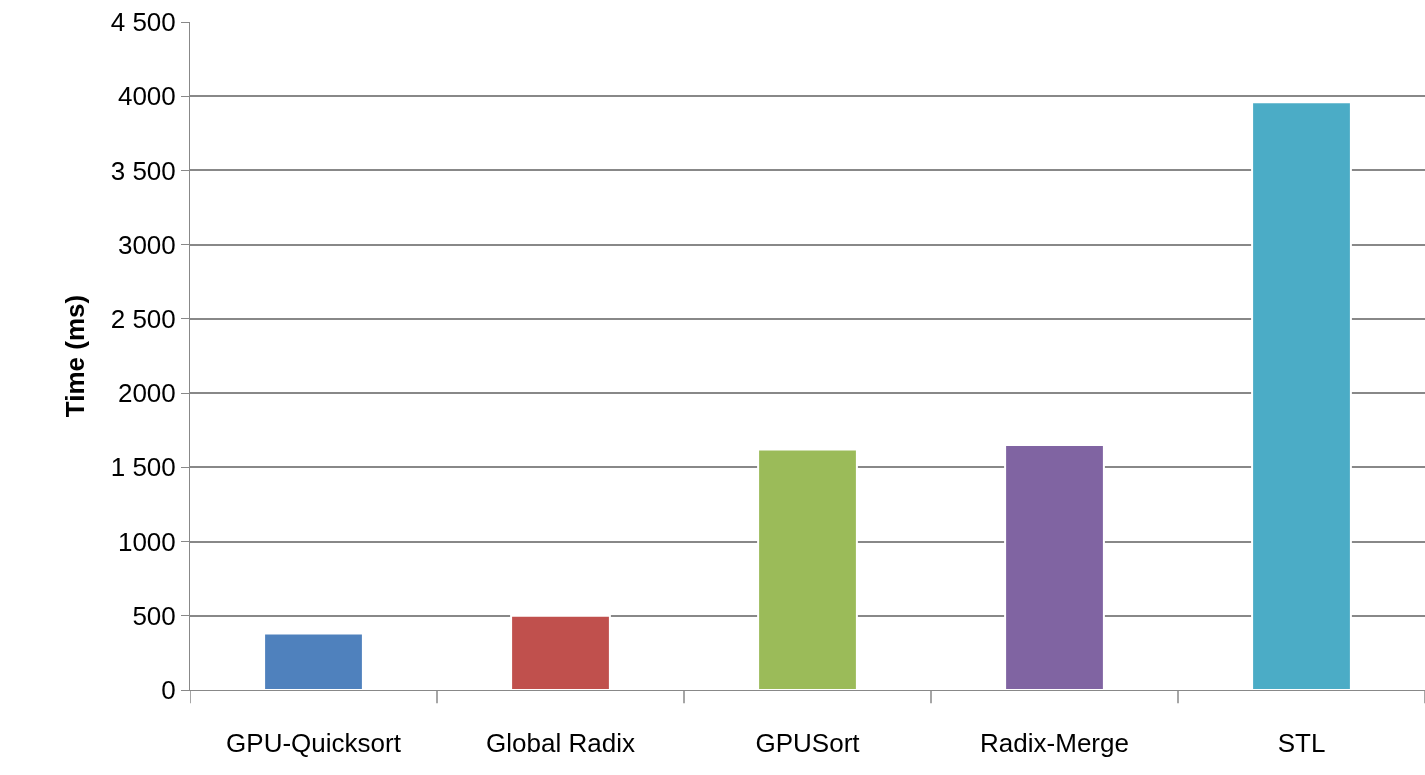 The image size is (1425, 775). What do you see at coordinates (168, 690) in the screenshot?
I see `y-tick-label: 0` at bounding box center [168, 690].